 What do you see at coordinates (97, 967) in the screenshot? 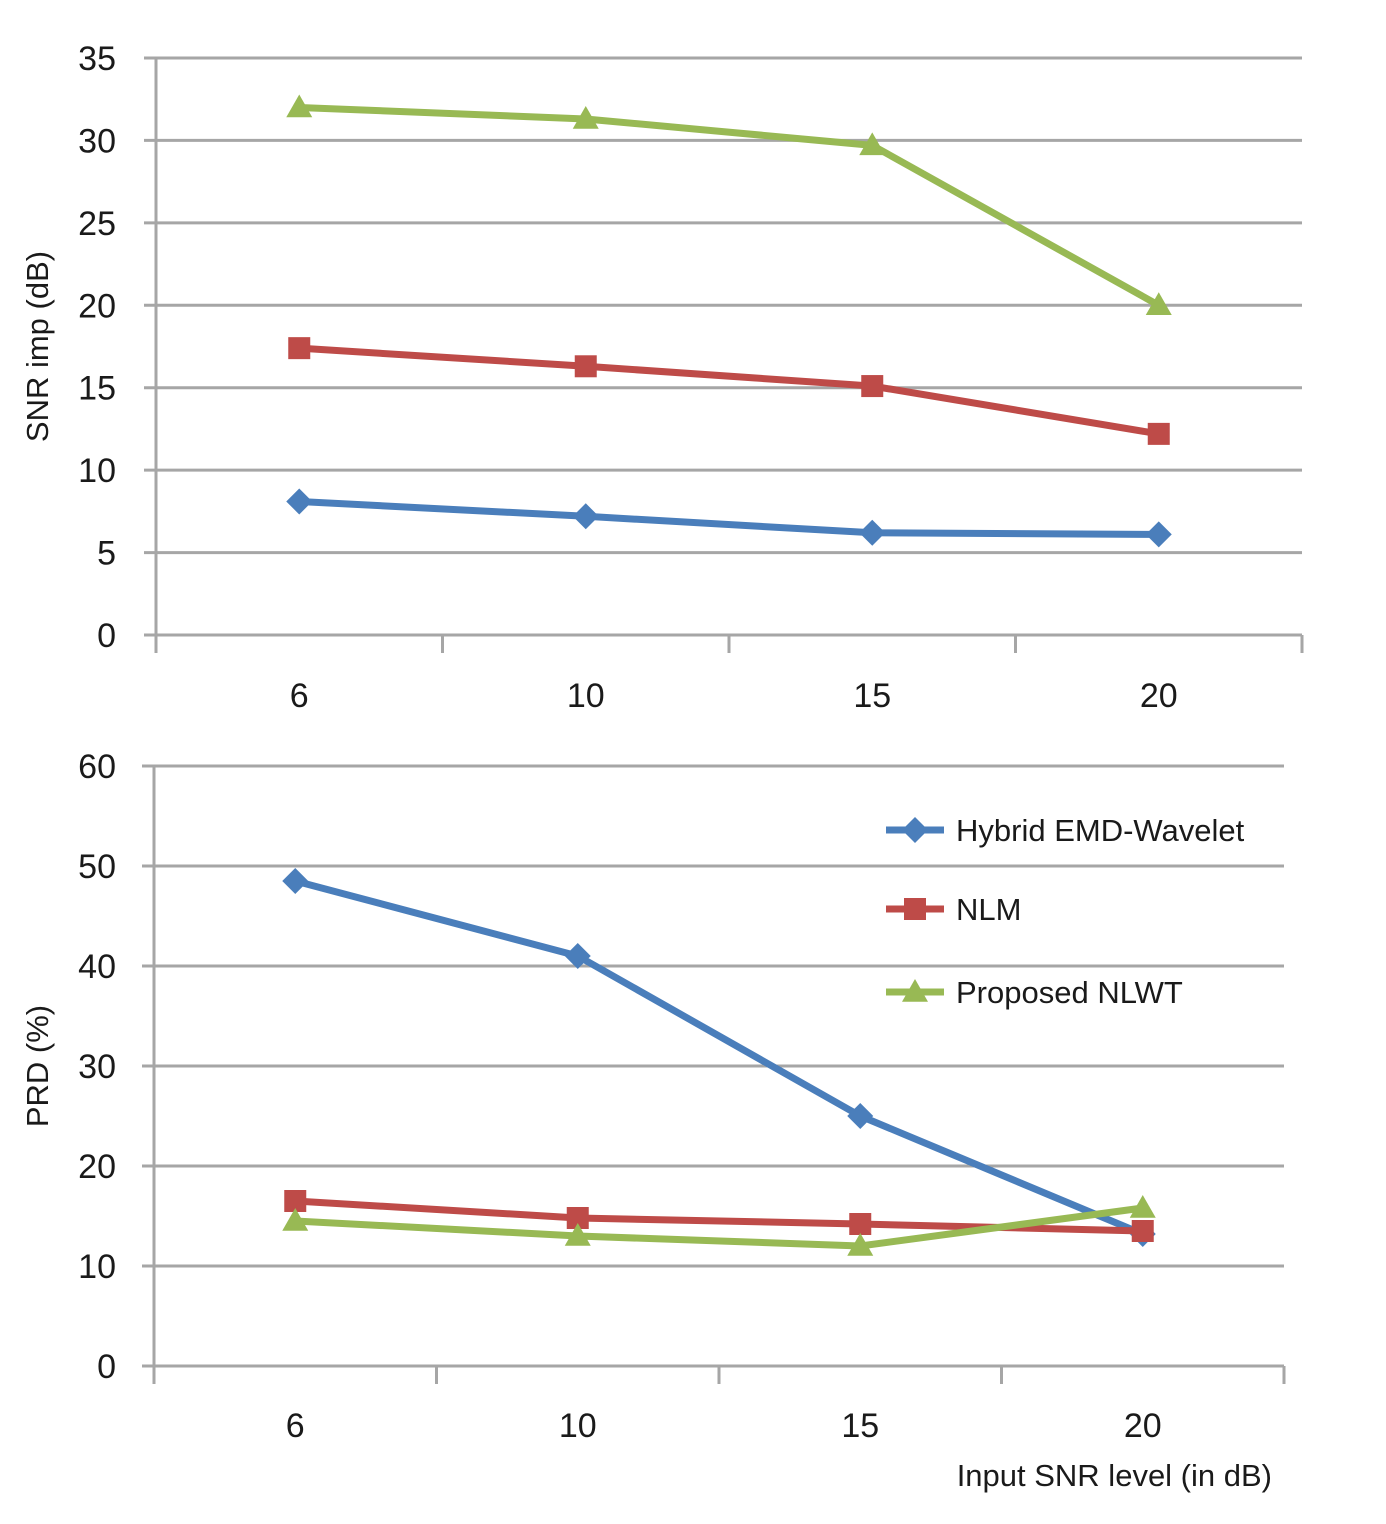
I see `y-tick-label: 40` at bounding box center [97, 967].